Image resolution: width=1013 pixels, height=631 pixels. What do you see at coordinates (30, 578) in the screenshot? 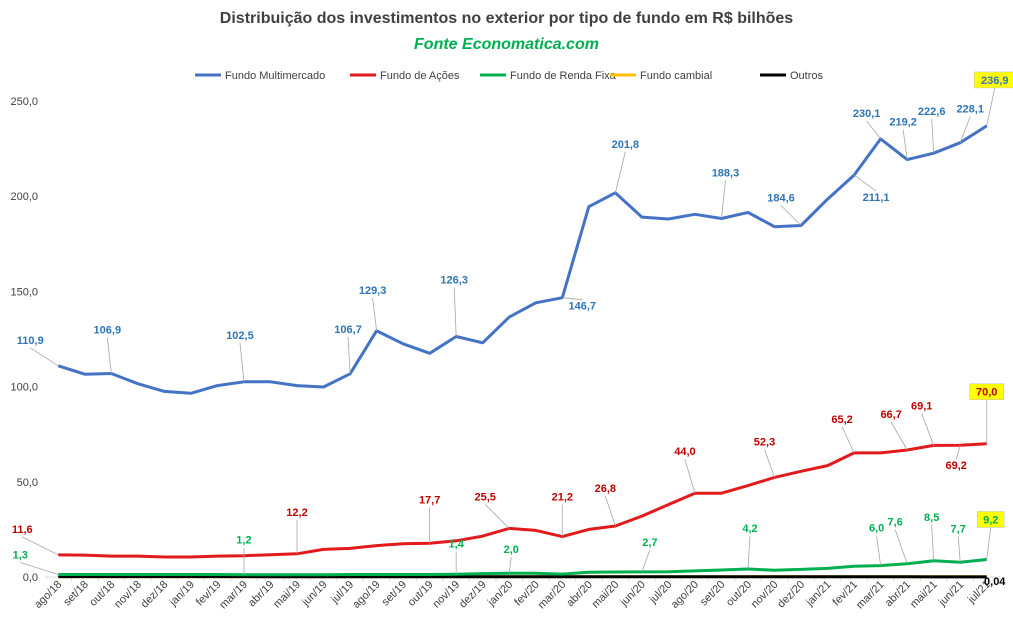
I see `y-tick-label: 0,0` at bounding box center [30, 578].